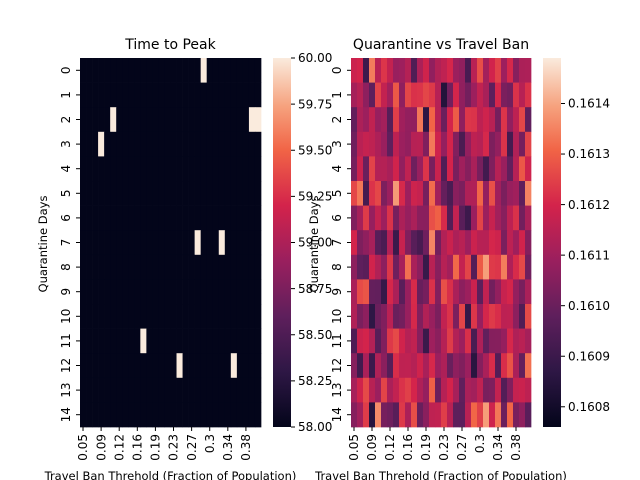 This screenshot has height=480, width=640. What do you see at coordinates (337, 169) in the screenshot?
I see `y-tick-label: 4` at bounding box center [337, 169].